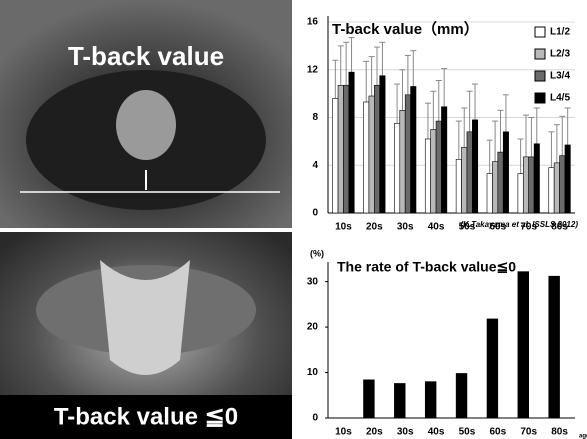  What do you see at coordinates (315, 165) in the screenshot?
I see `y-tick-label: 4` at bounding box center [315, 165].